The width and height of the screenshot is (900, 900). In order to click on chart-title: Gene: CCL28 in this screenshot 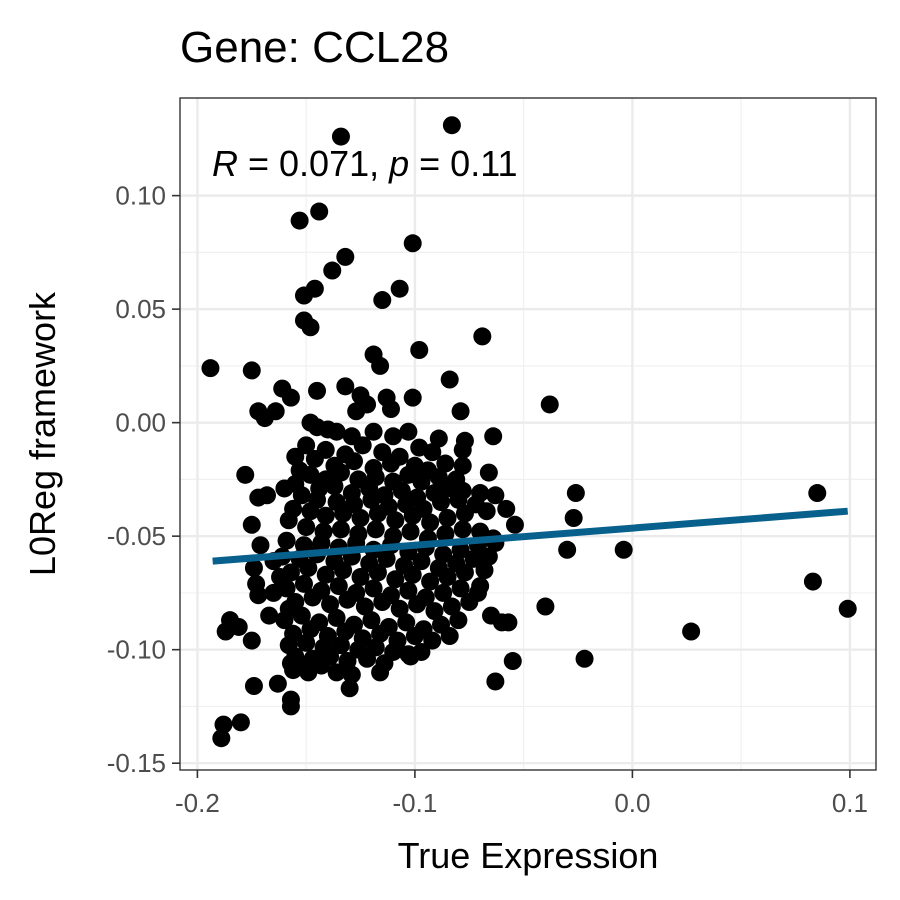, I will do `click(314, 47)`.